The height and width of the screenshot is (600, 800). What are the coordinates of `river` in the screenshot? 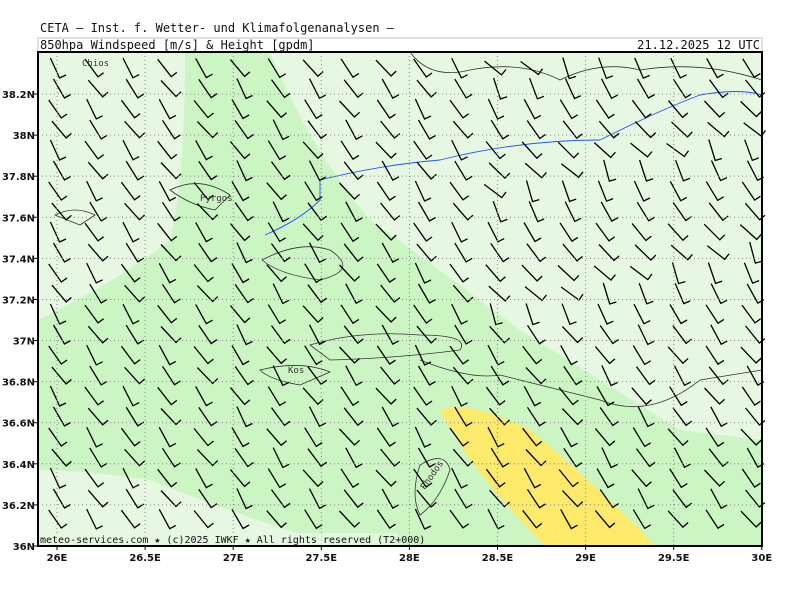 It's located at (292, 208).